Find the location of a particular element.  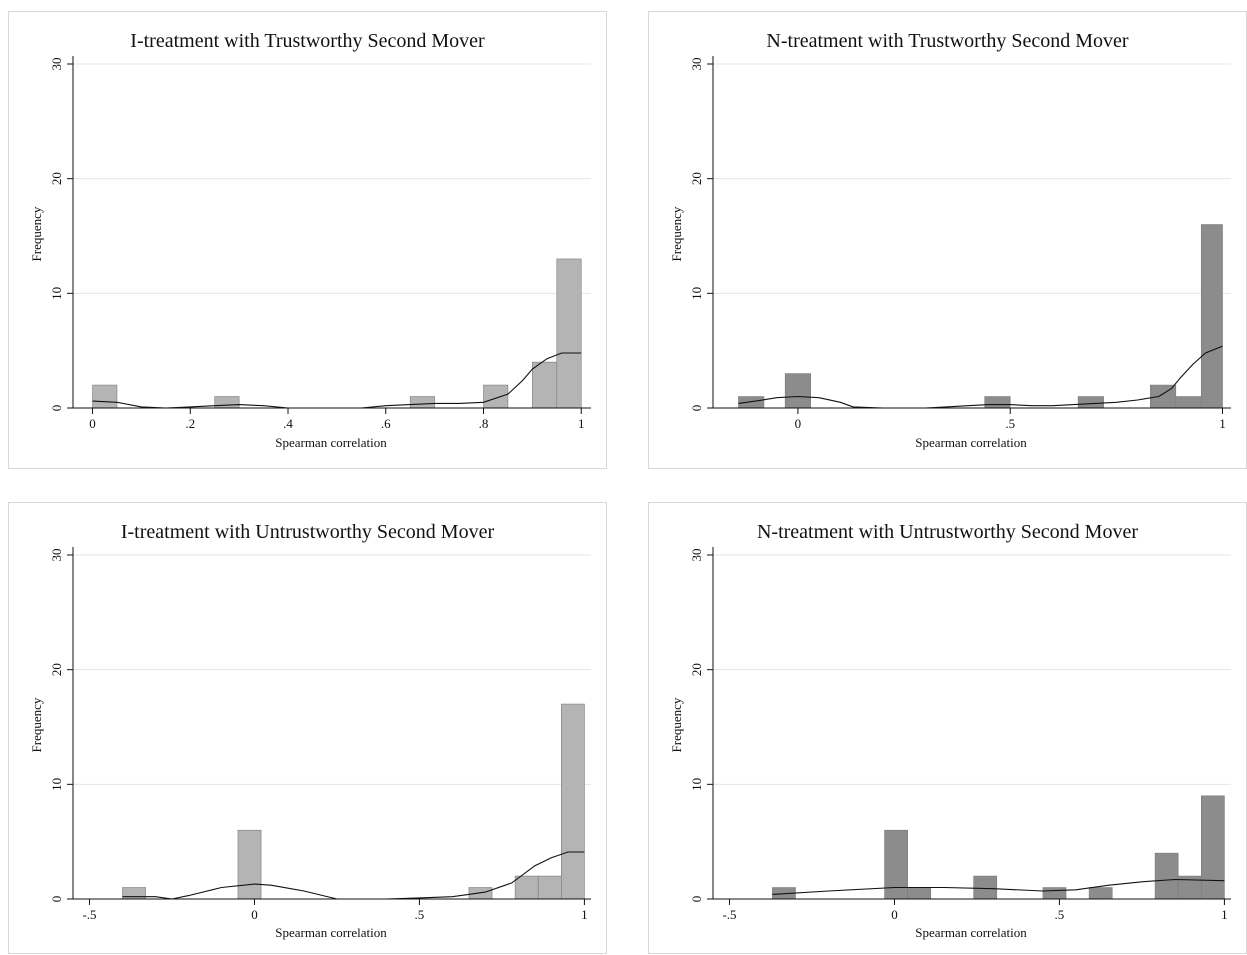

x-tick-label: .6 is located at coordinates (386, 423).